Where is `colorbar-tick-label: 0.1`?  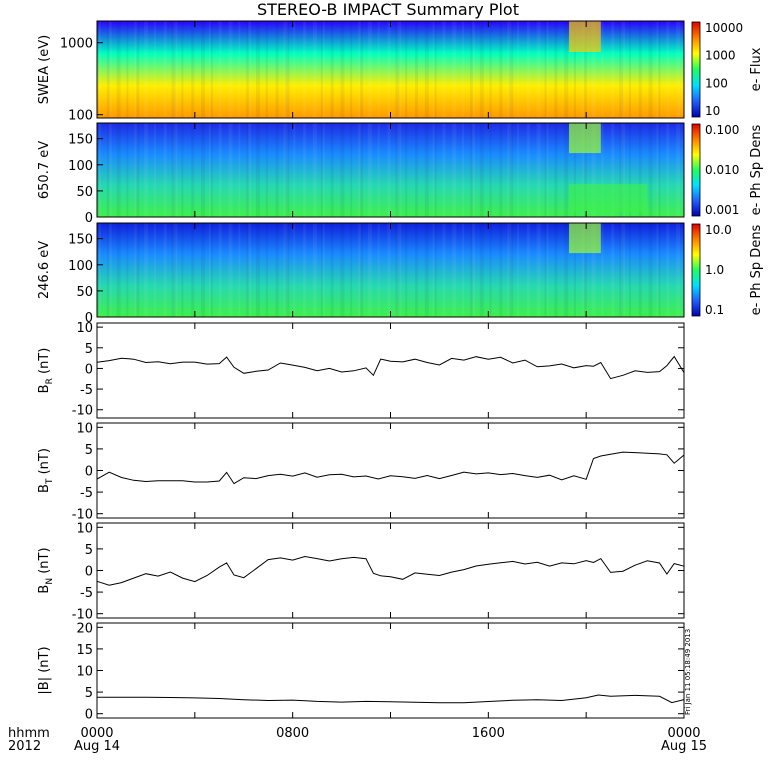 colorbar-tick-label: 0.1 is located at coordinates (714, 310).